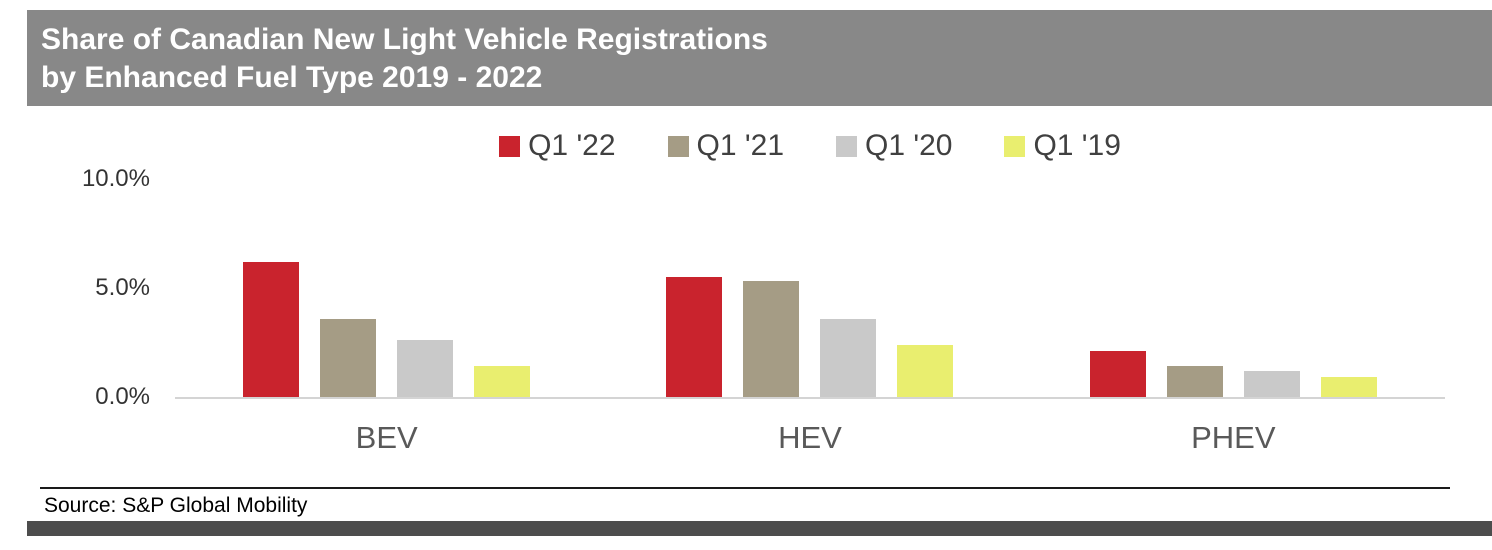 This screenshot has height=550, width=1492. Describe the element at coordinates (1077, 145) in the screenshot. I see `legend-label: Q1 '19` at that location.